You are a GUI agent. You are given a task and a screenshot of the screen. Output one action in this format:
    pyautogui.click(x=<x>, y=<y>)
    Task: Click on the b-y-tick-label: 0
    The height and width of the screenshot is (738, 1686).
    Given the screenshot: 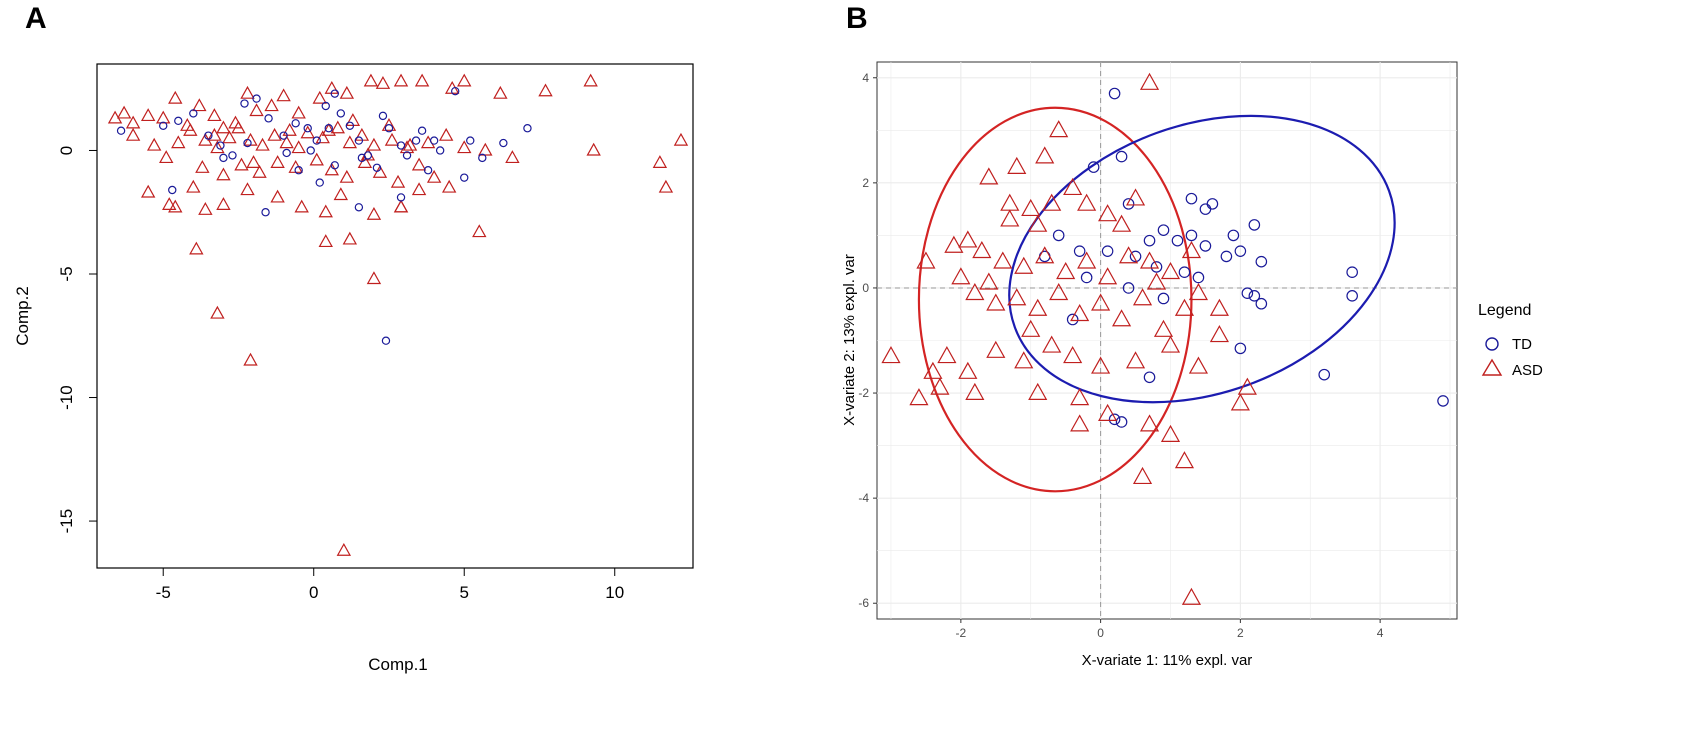 What is the action you would take?
    pyautogui.click(x=865, y=288)
    